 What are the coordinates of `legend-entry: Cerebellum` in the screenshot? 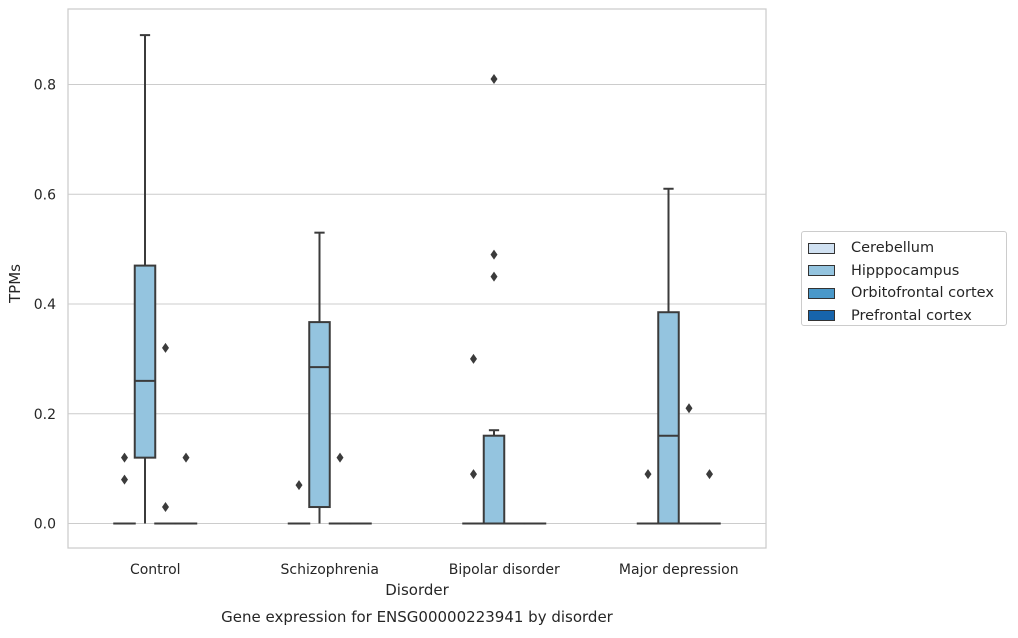 It's located at (907, 248).